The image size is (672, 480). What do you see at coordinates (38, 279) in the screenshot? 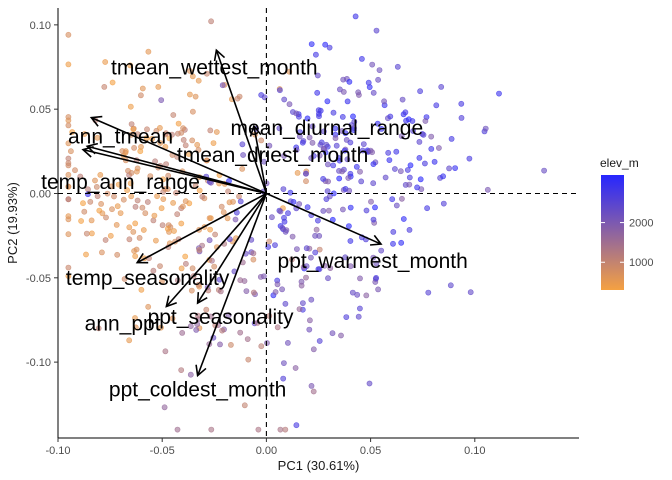
I see `y-tick-label: -0.05` at bounding box center [38, 279].